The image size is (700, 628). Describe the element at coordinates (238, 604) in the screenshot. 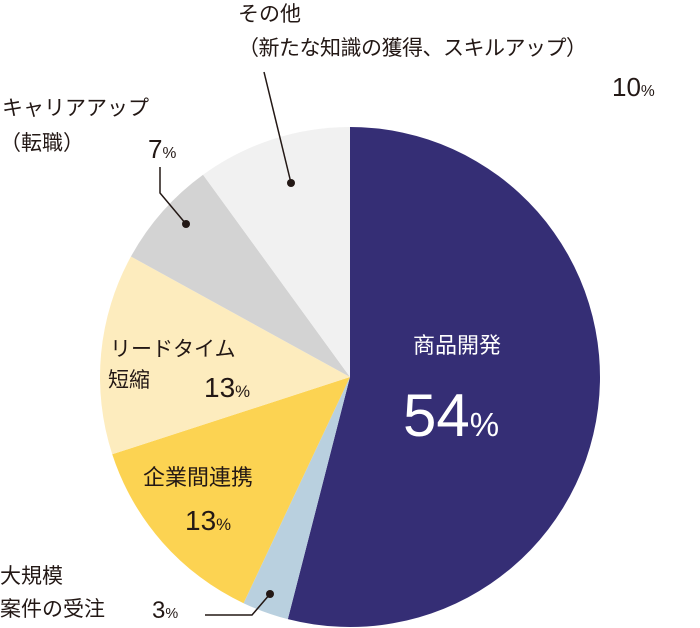

I see `leader-line-large` at that location.